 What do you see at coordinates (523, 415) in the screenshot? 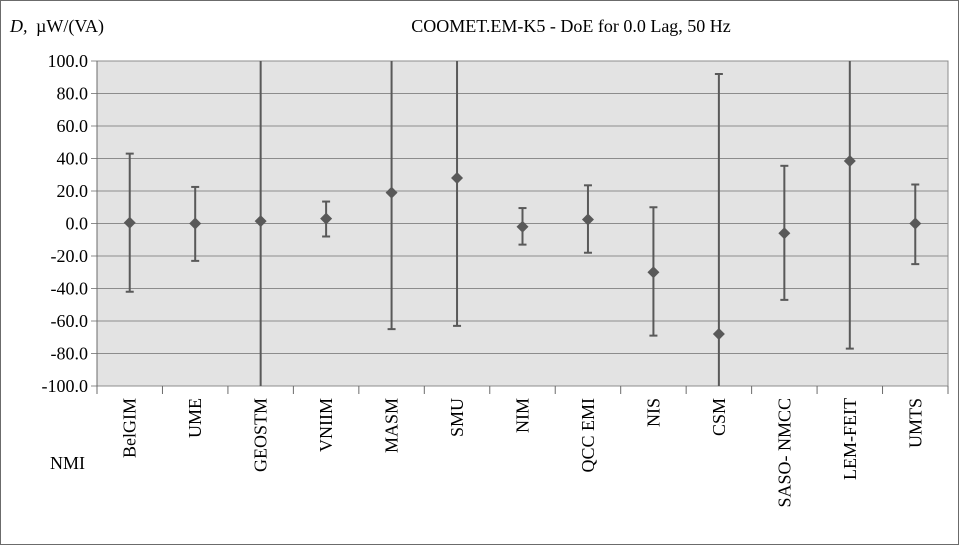
I see `category-label: NIM` at bounding box center [523, 415].